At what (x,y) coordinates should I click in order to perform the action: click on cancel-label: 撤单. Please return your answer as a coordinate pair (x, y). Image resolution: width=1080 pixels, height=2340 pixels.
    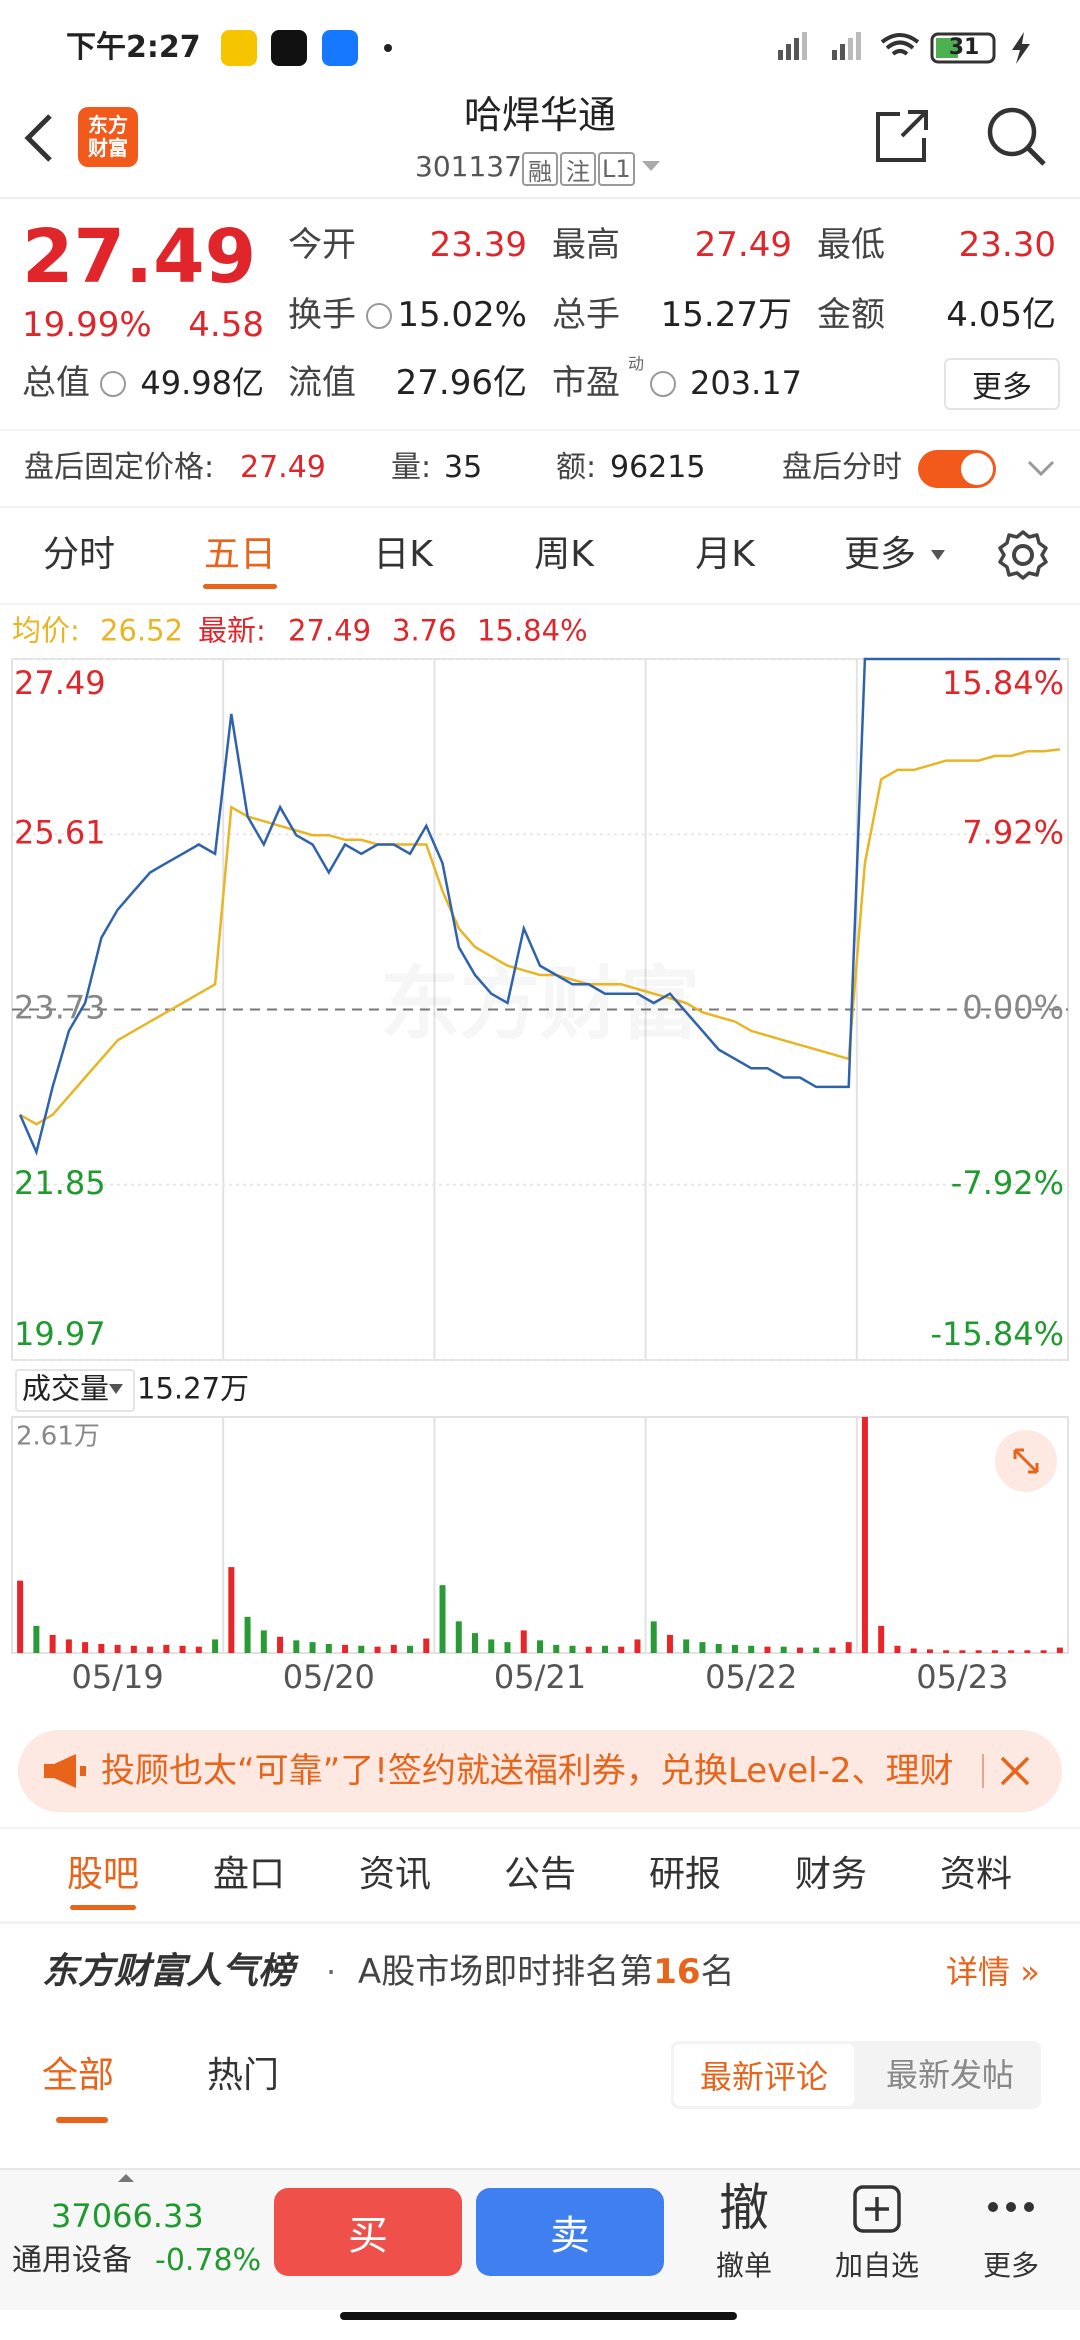
    Looking at the image, I should click on (744, 2265).